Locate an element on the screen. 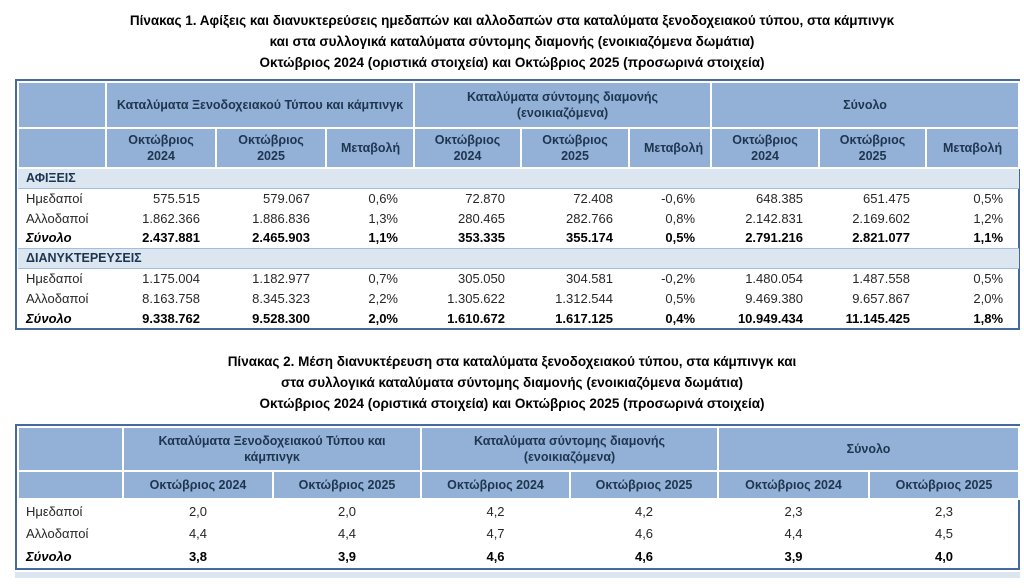  cell: 9.469.380 is located at coordinates (774, 298).